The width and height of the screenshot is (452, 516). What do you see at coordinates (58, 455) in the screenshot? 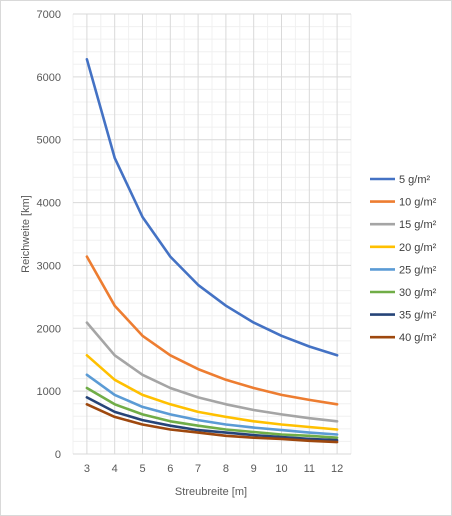
I see `y-tick-label: 0` at bounding box center [58, 455].